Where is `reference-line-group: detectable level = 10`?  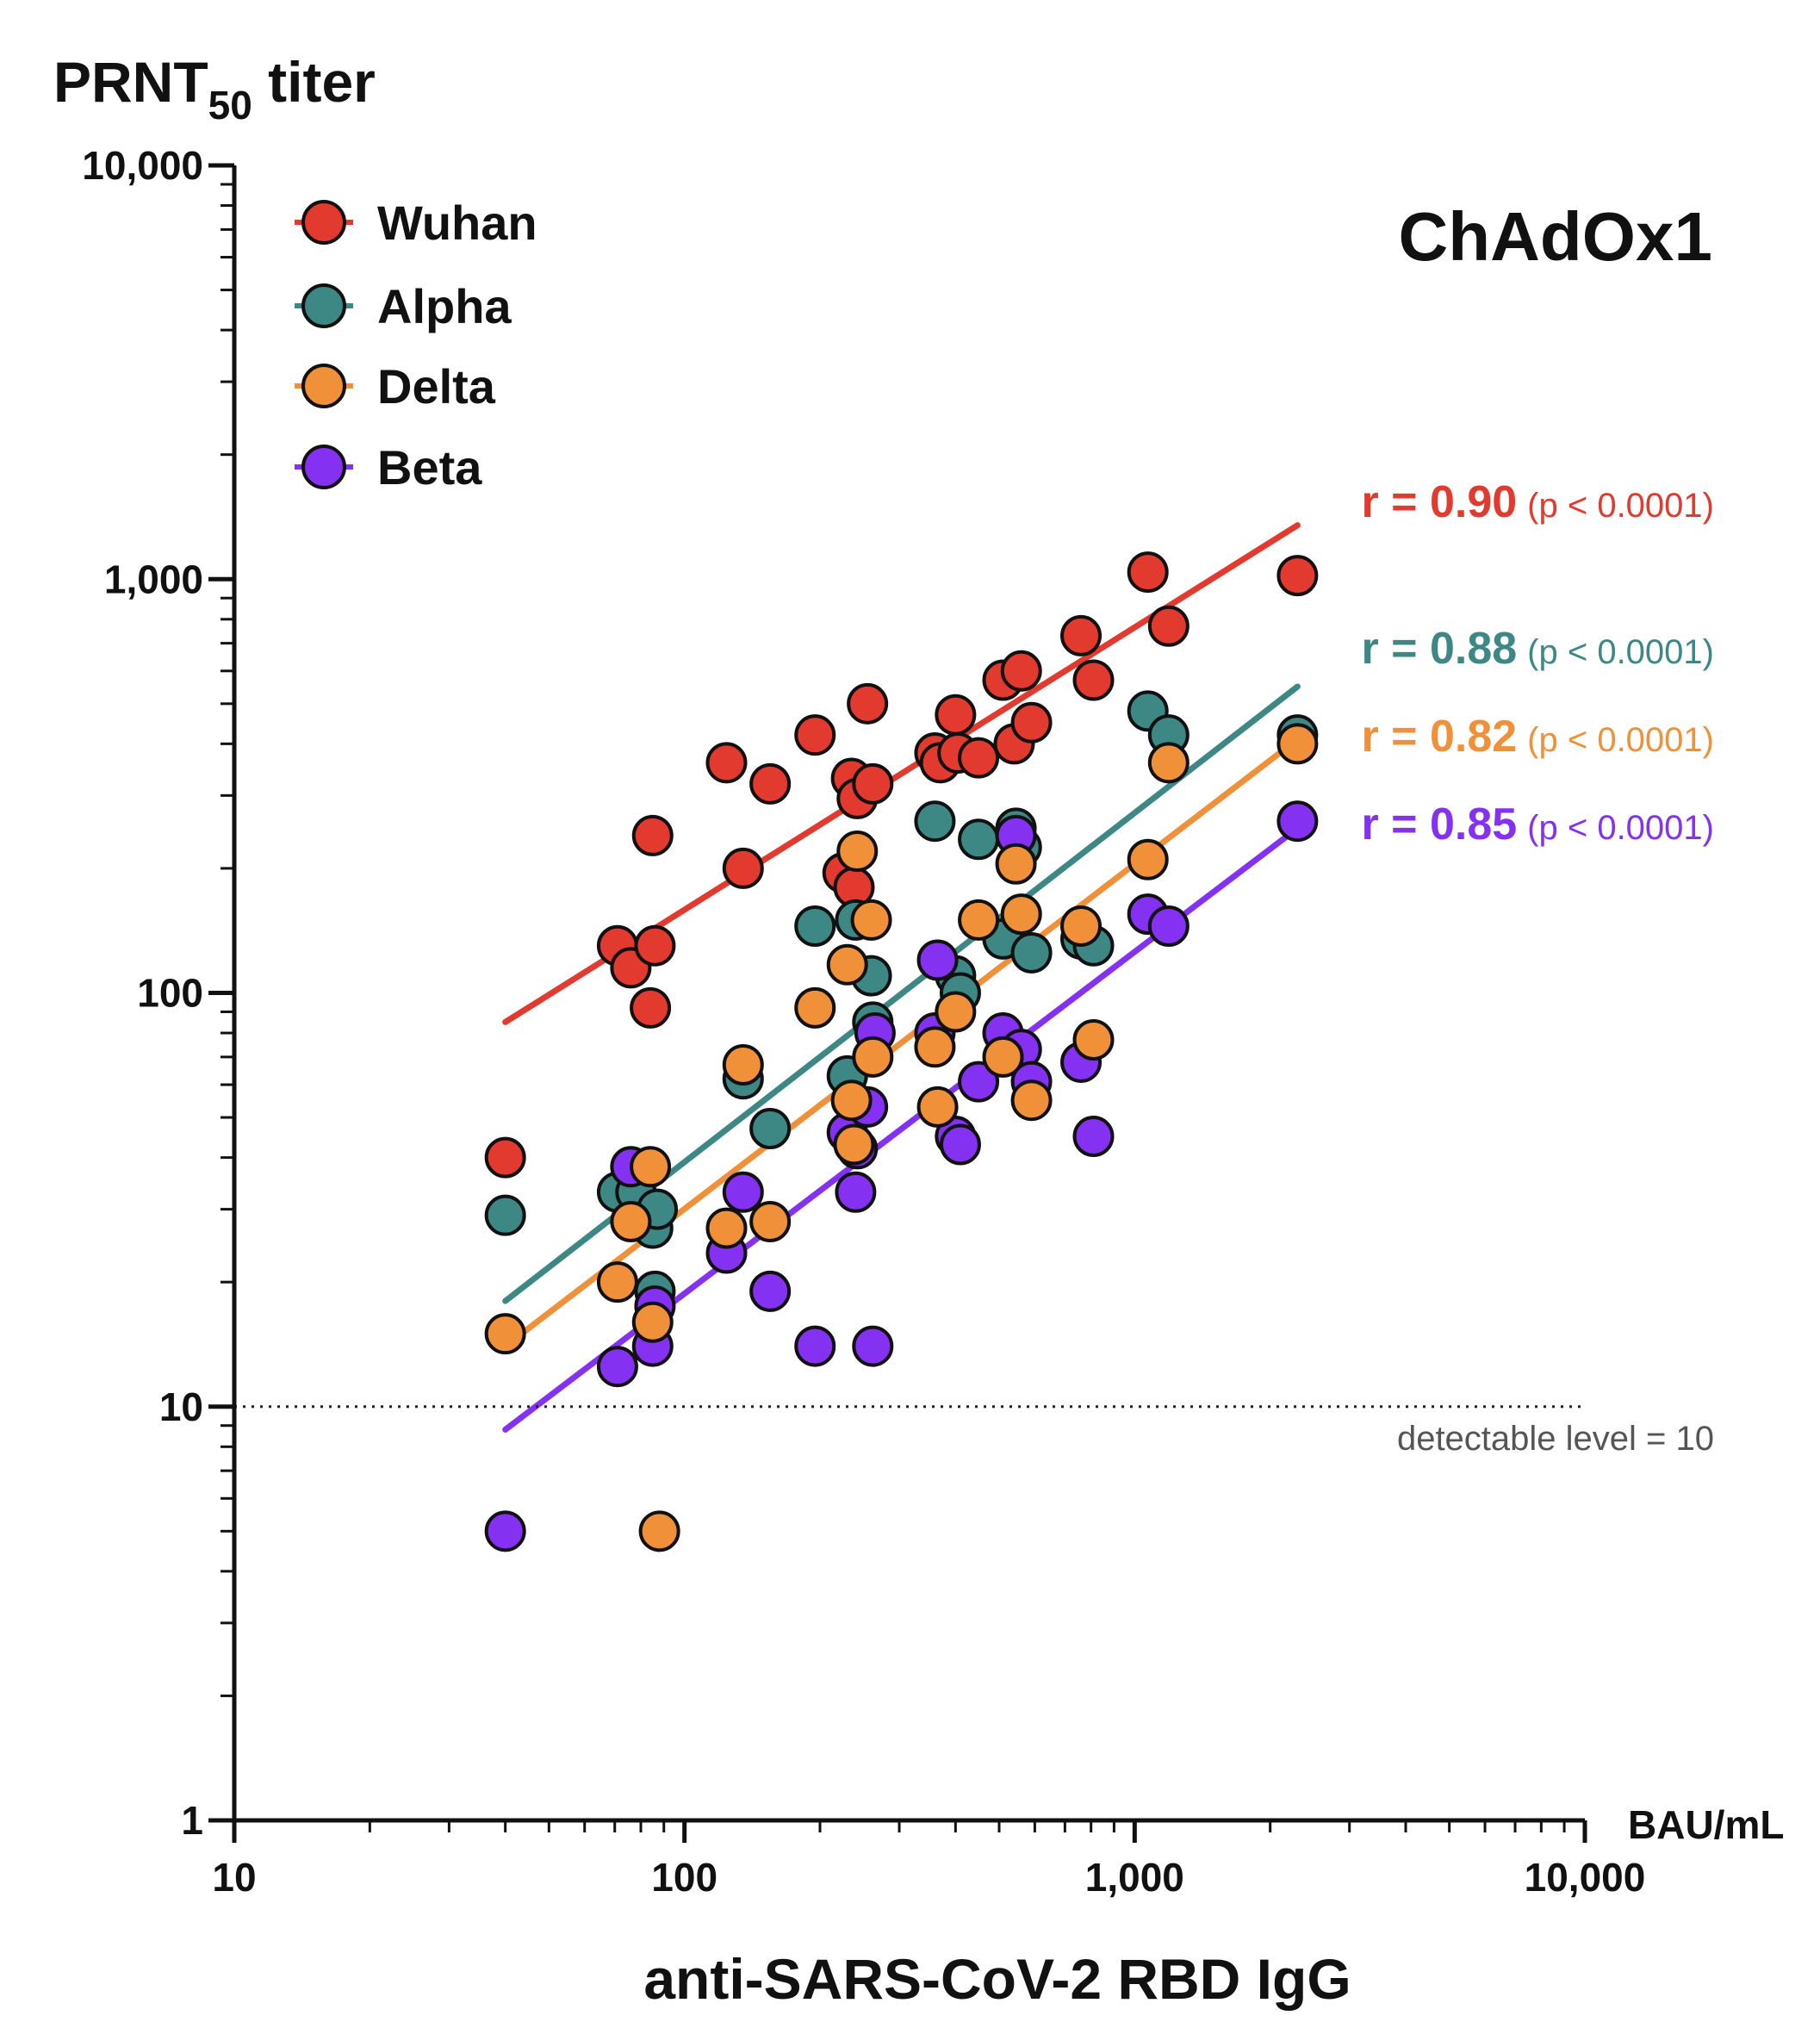 reference-line-group: detectable level = 10 is located at coordinates (974, 1432).